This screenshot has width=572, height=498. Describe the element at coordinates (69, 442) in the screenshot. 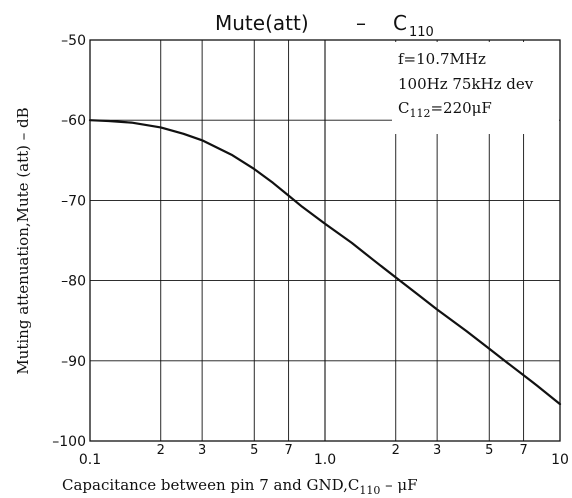

I see `y-tick-label: –100` at that location.